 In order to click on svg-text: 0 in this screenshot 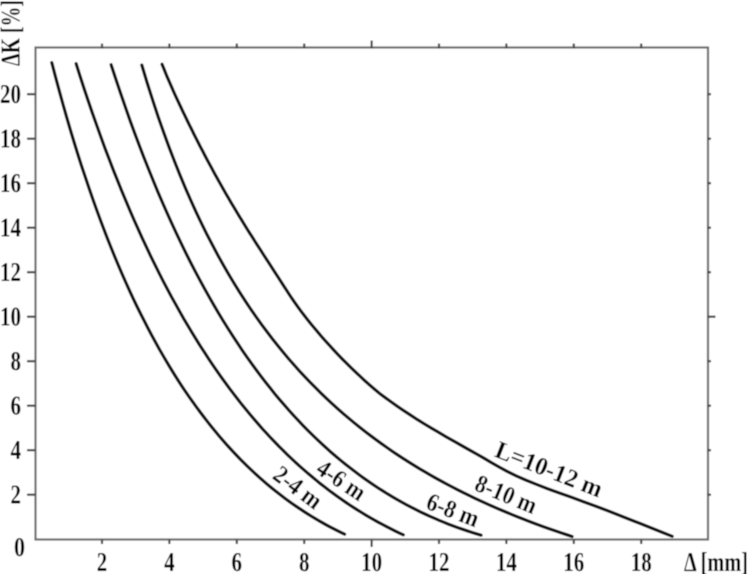, I will do `click(19, 547)`.